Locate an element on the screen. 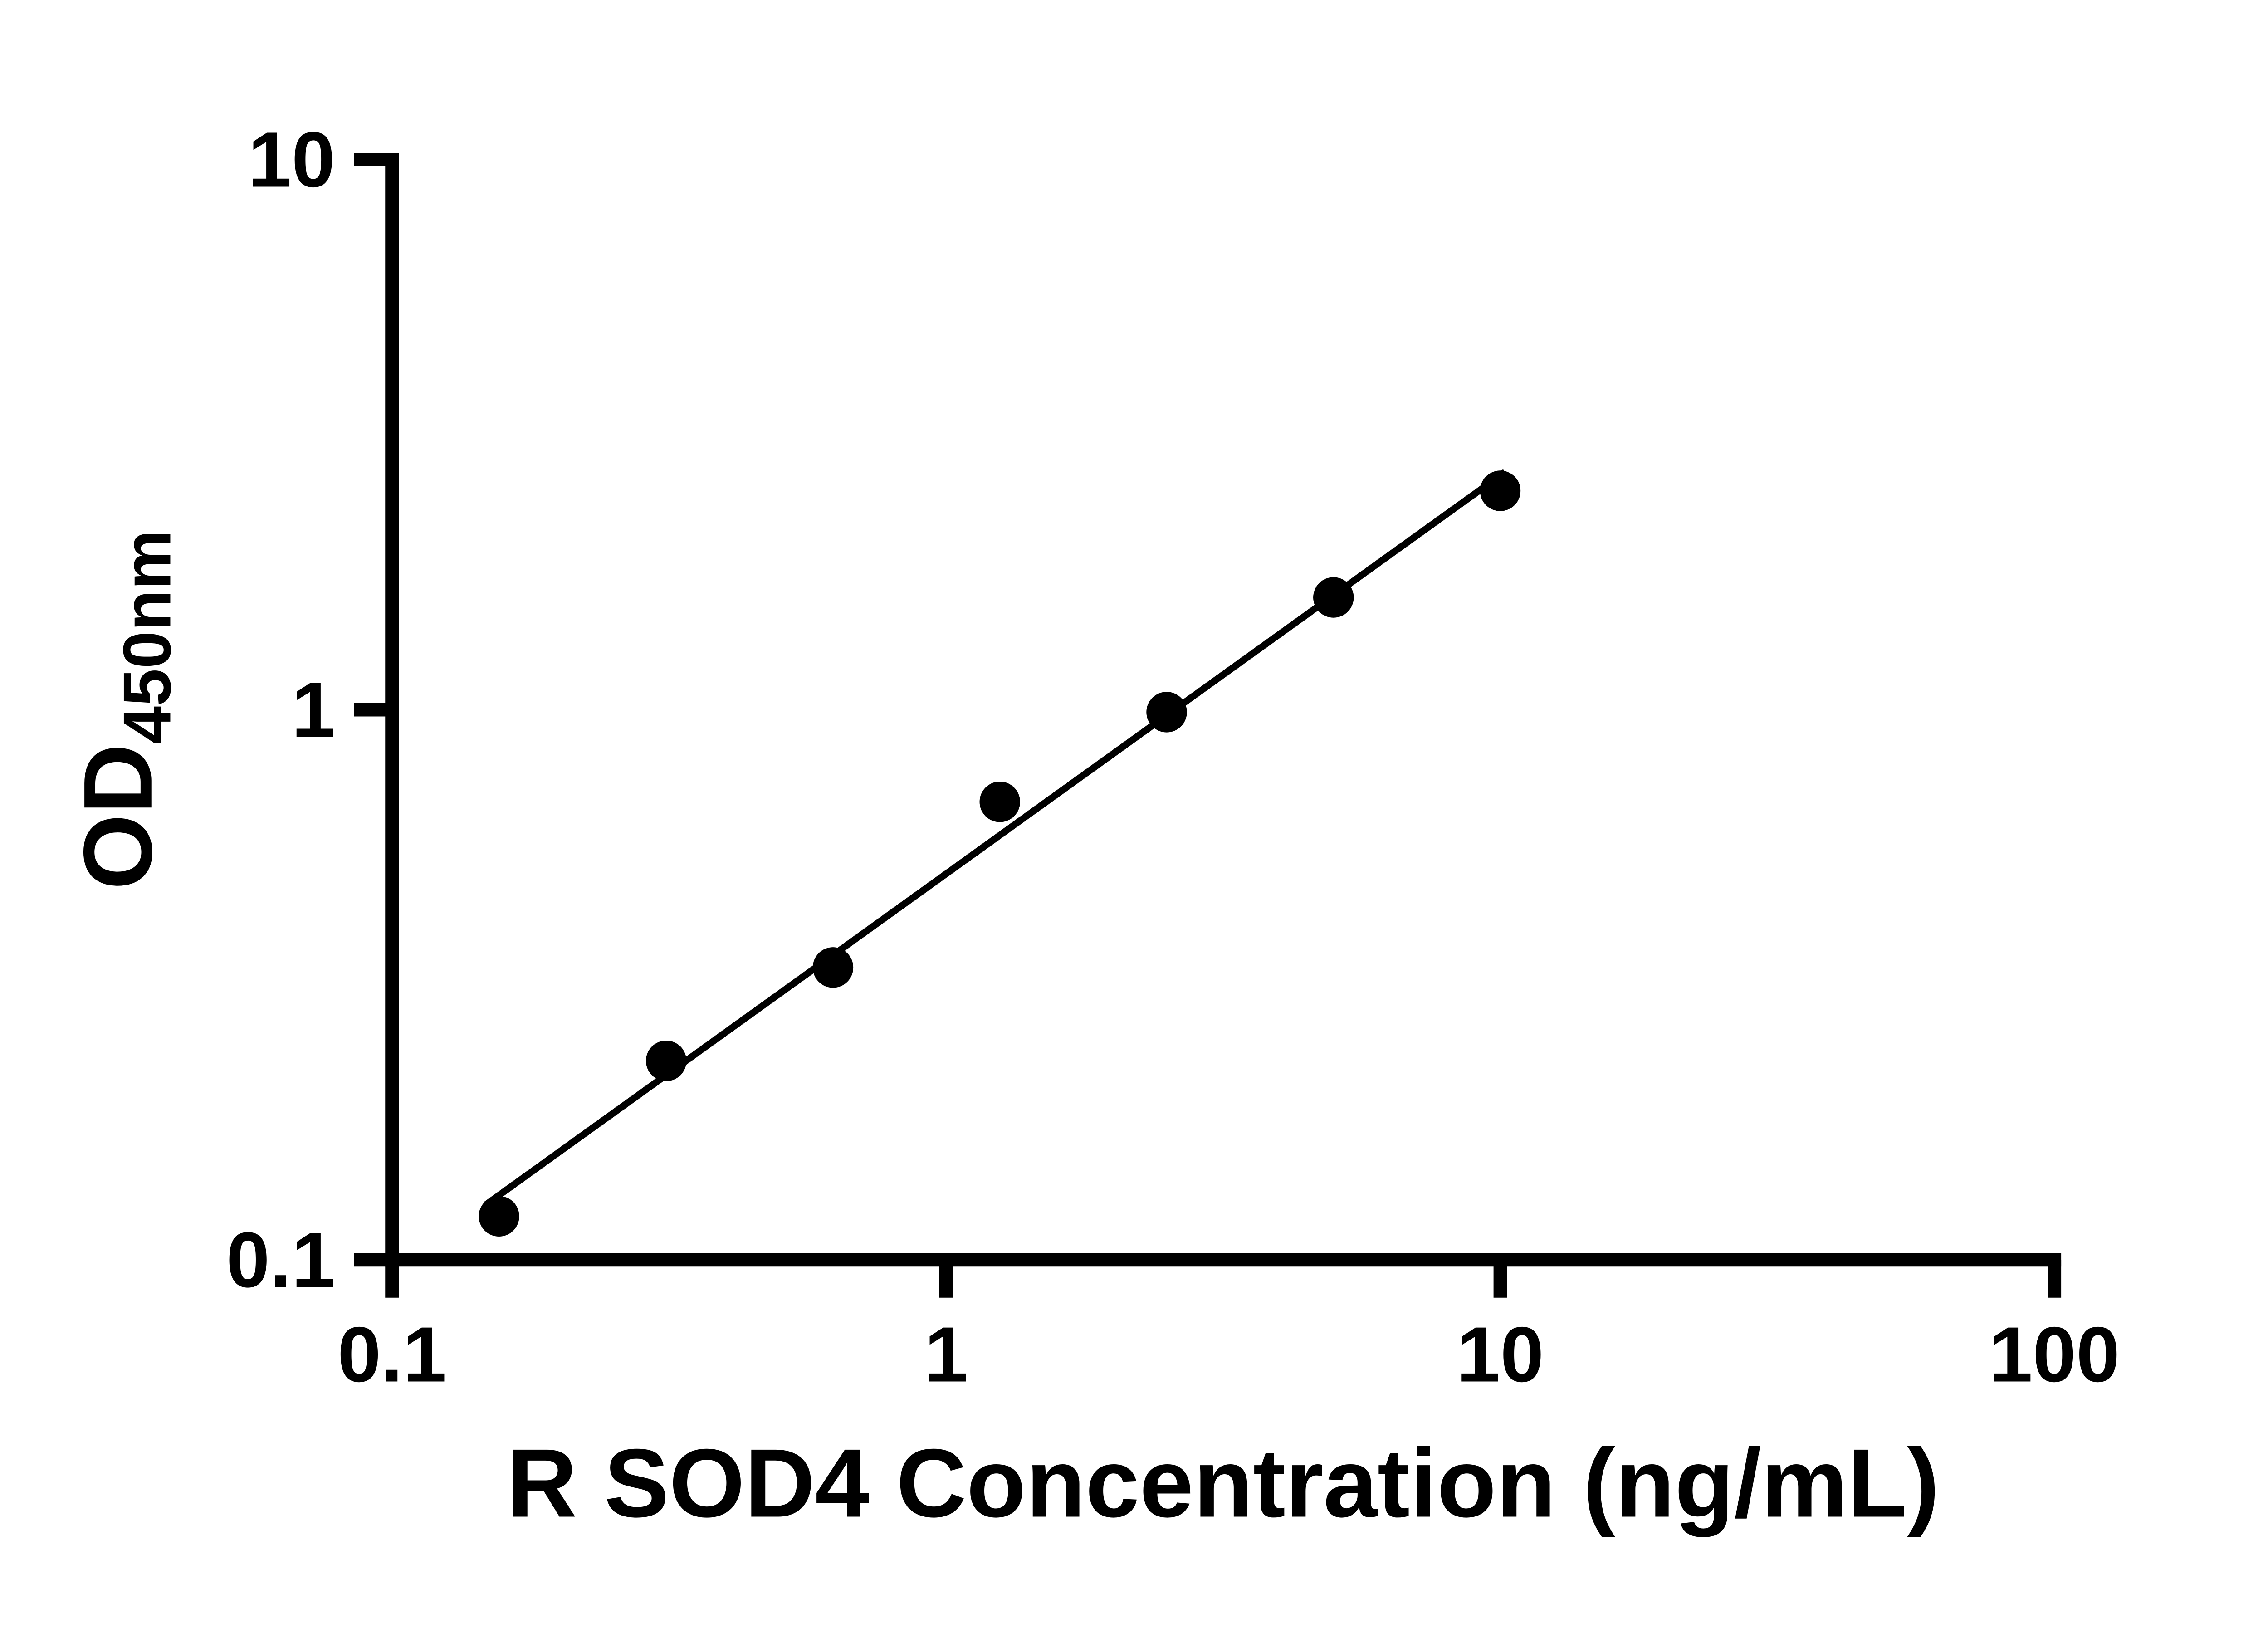 This screenshot has height=1633, width=2268. x-tick-label: 0.1 is located at coordinates (392, 1354).